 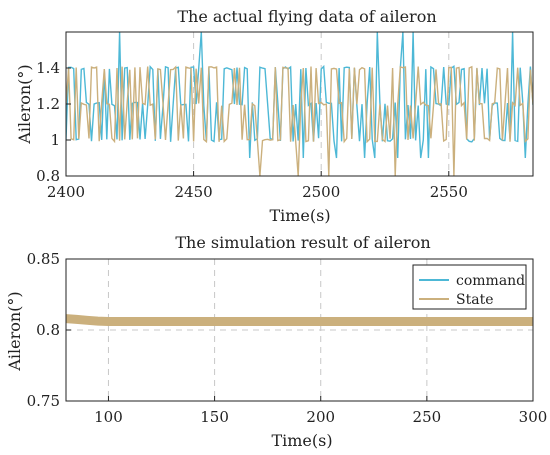 What do you see at coordinates (53, 122) in the screenshot?
I see `chart1-y-ticks: 0.8 1 1.2 1.4` at bounding box center [53, 122].